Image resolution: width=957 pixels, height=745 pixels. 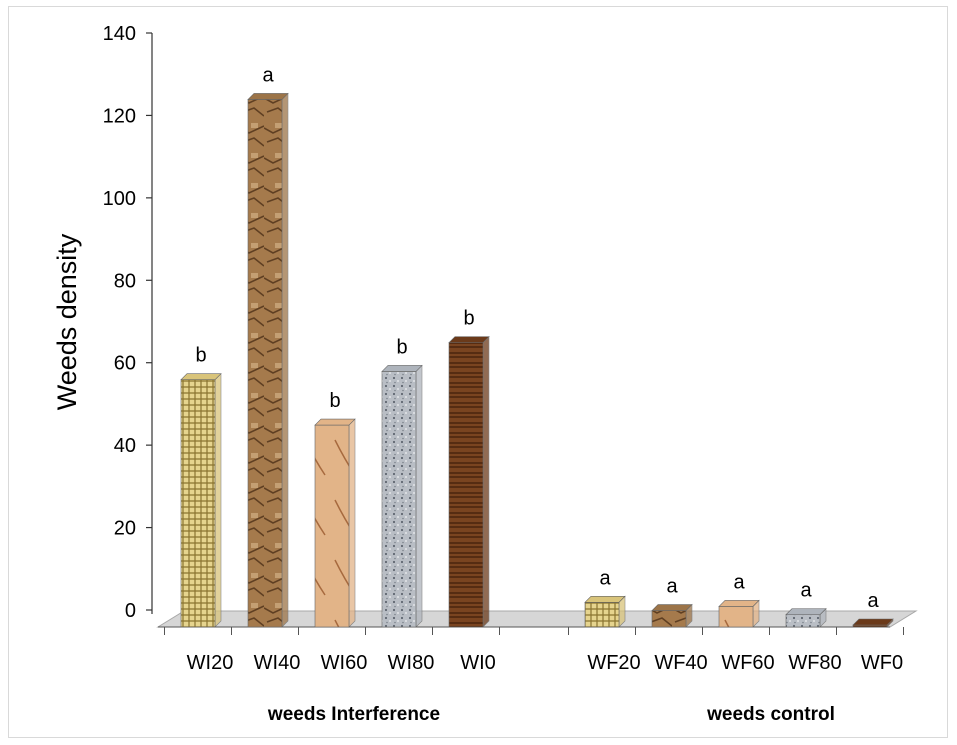 What do you see at coordinates (119, 116) in the screenshot?
I see `y-tick-label: 120` at bounding box center [119, 116].